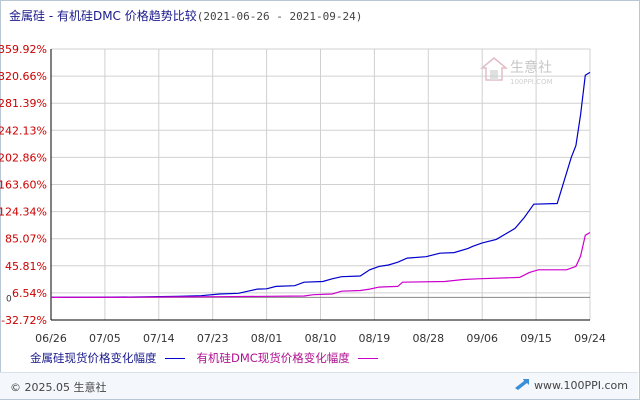 The height and width of the screenshot is (400, 640). Describe the element at coordinates (482, 338) in the screenshot. I see `x-tick-label: 09/06` at that location.